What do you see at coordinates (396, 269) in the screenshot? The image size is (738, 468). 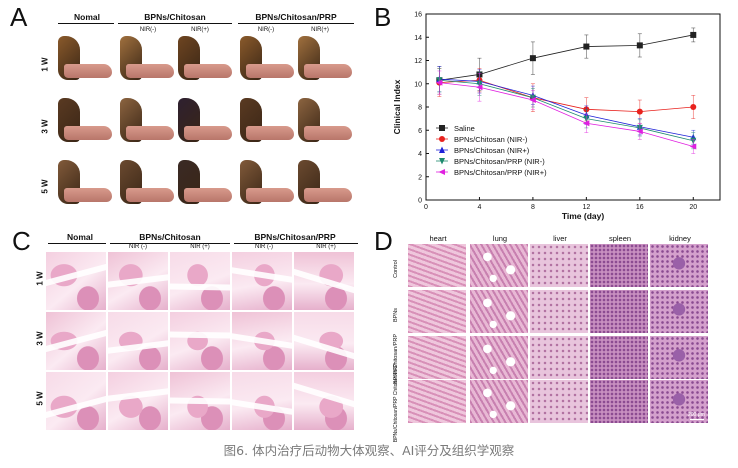 I see `panel-d-row-control: Control` at bounding box center [396, 269].